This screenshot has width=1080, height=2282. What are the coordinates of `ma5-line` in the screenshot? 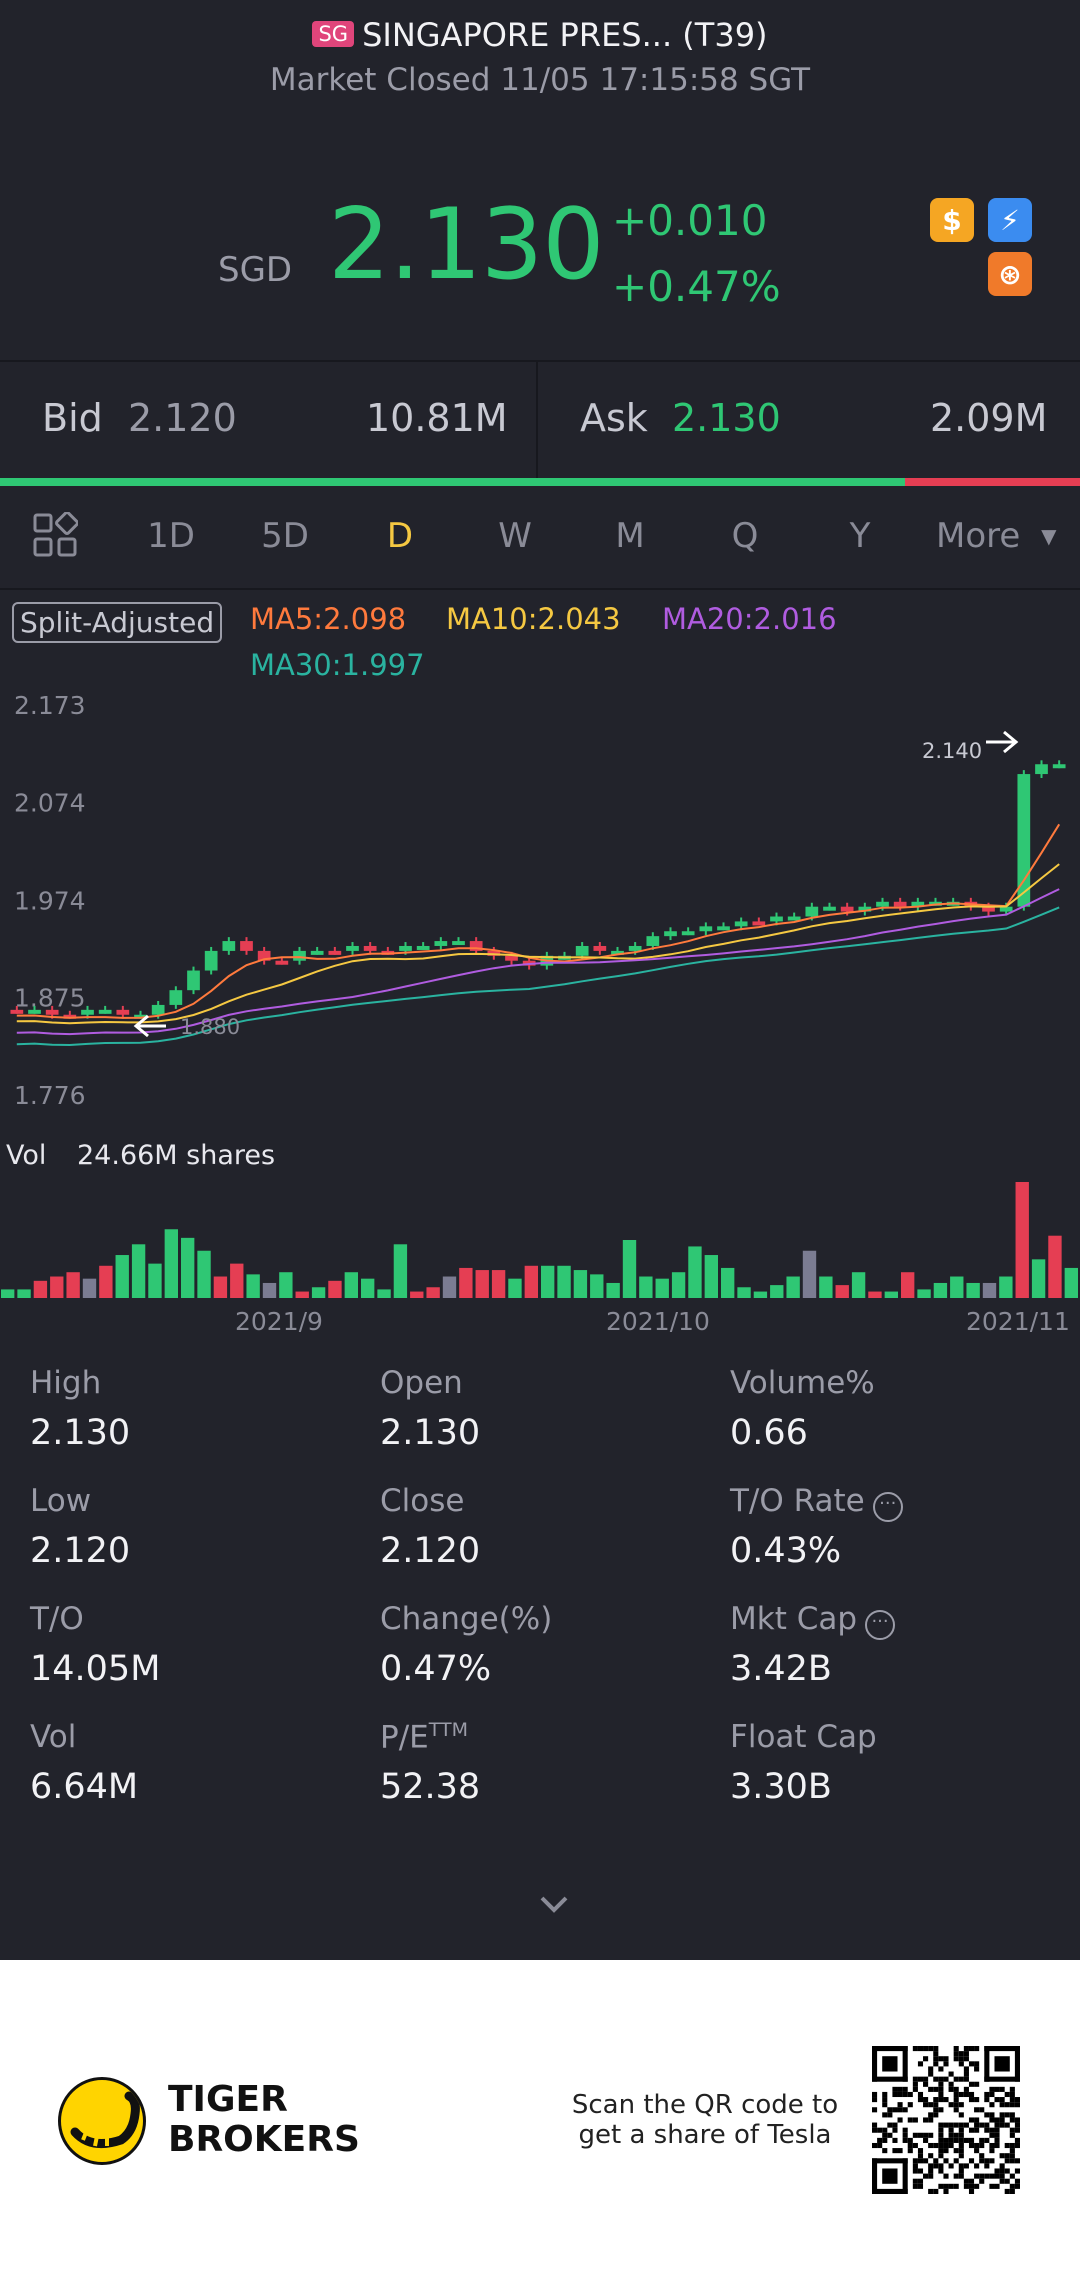 It's located at (538, 921).